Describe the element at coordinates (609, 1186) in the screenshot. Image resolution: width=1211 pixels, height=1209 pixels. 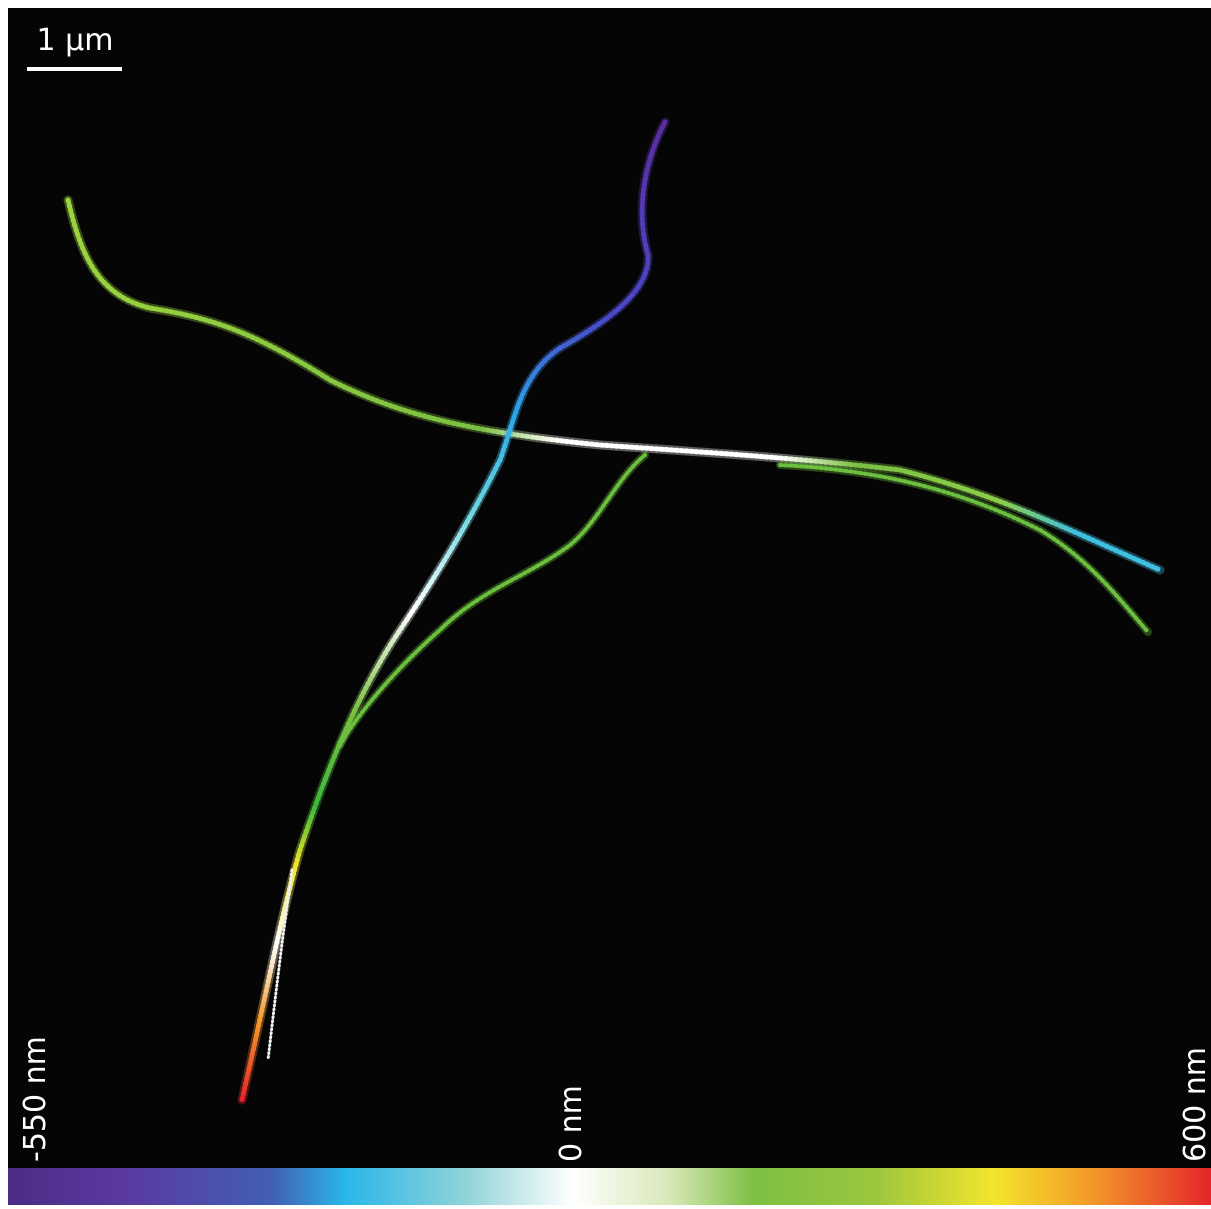
I see `colorbar` at that location.